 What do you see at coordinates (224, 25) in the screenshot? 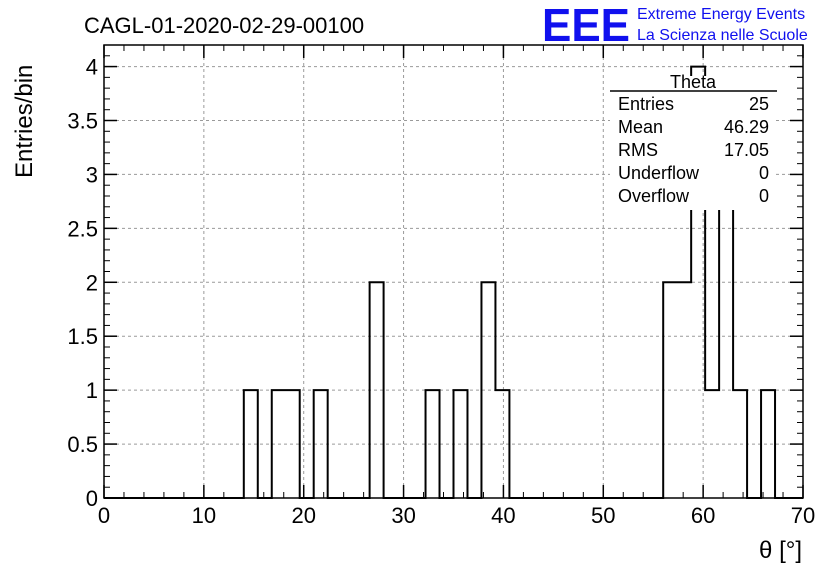
I see `chart-title: CAGL-01-2020-02-29-00100` at bounding box center [224, 25].